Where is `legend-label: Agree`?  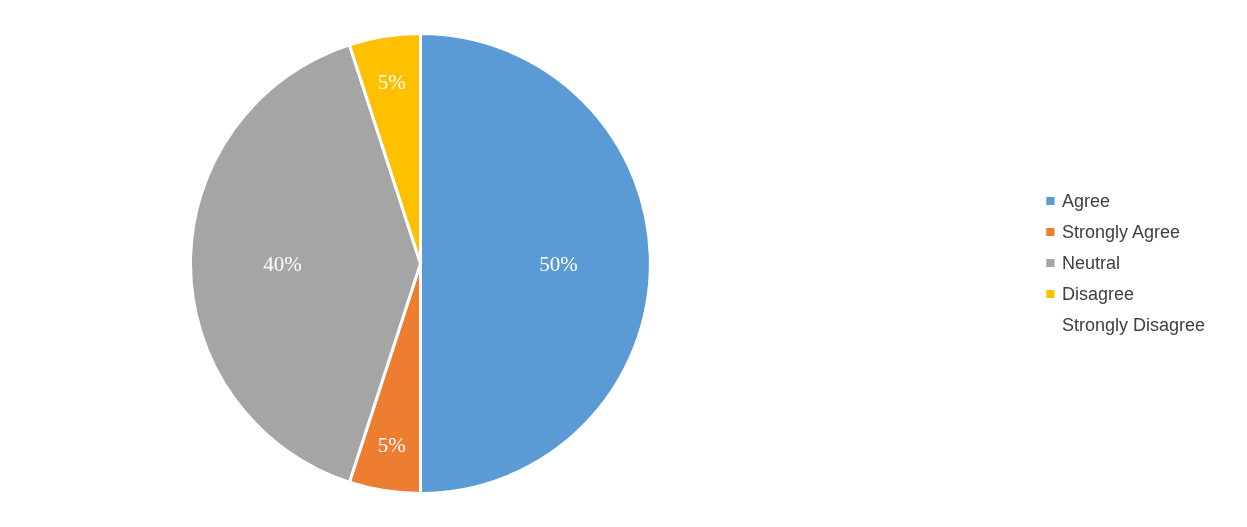
legend-label: Agree is located at coordinates (1085, 200).